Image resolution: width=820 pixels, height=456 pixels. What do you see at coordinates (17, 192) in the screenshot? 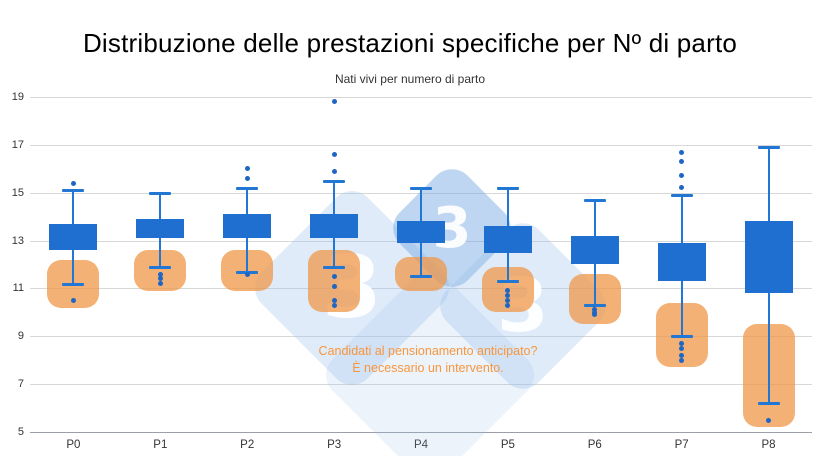
I see `y-tick-label-15: 15` at bounding box center [17, 192].